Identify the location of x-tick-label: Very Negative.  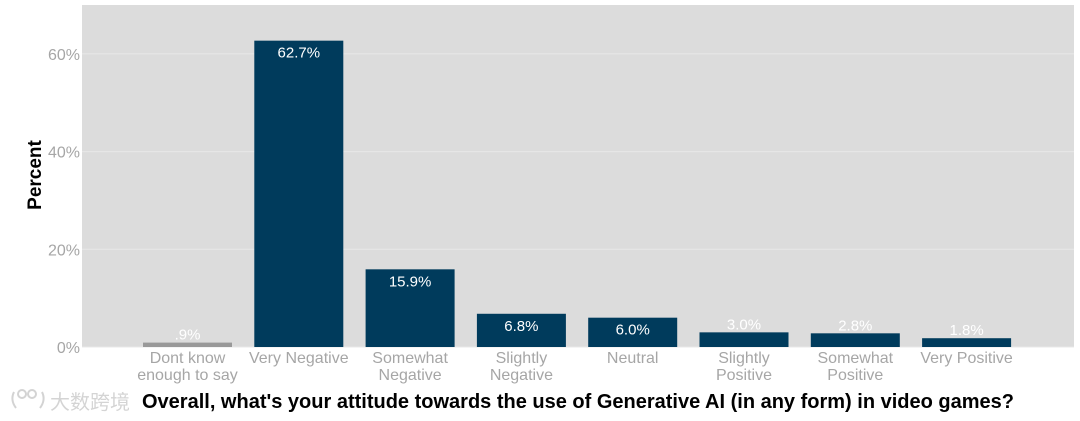
(299, 358).